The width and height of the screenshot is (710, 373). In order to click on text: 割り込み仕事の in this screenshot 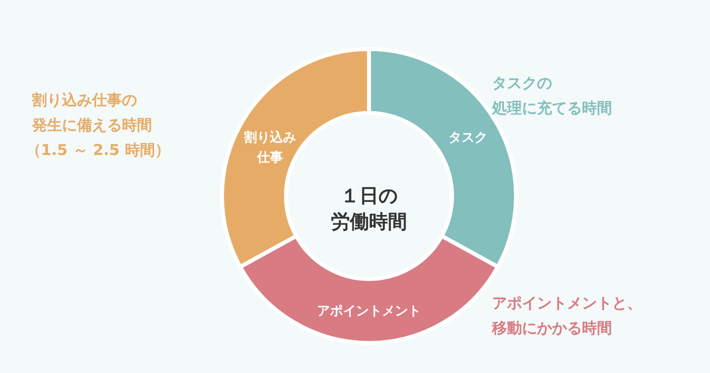, I will do `click(84, 100)`.